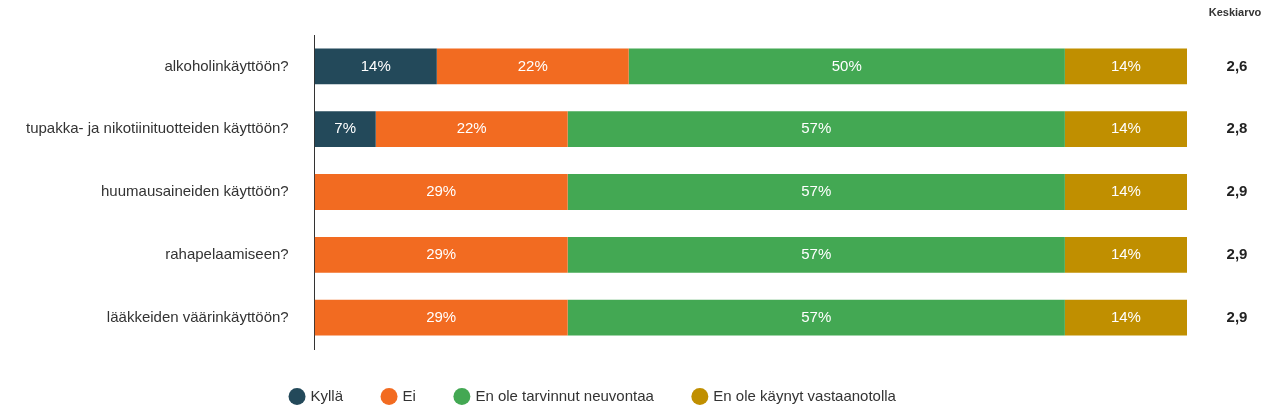 This screenshot has width=1267, height=414. Describe the element at coordinates (227, 253) in the screenshot. I see `y-tick-label: rahapelaamiseen?` at that location.